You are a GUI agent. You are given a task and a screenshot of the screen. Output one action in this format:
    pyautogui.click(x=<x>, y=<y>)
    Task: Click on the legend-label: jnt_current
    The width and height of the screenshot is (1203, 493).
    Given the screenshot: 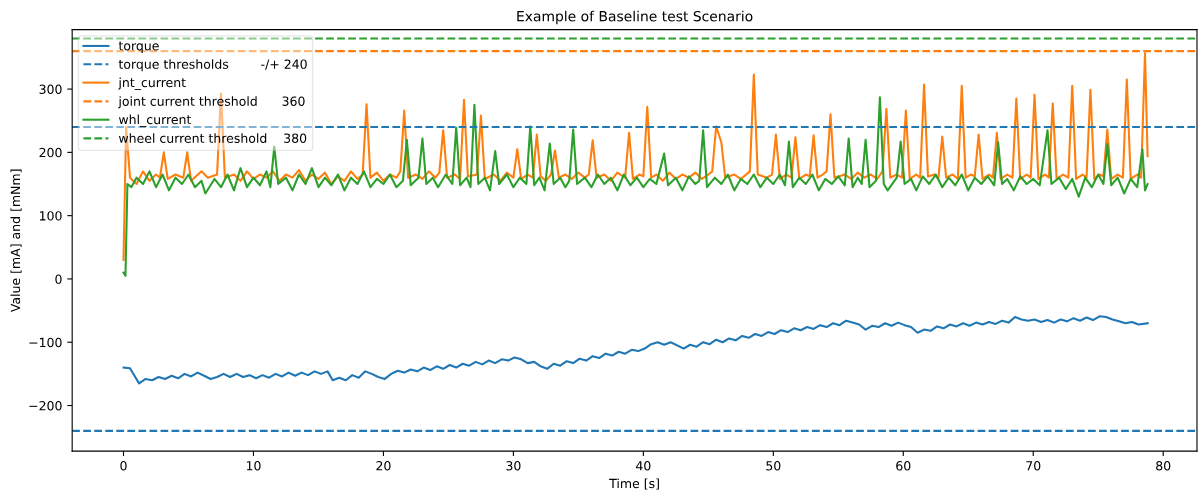 What is the action you would take?
    pyautogui.click(x=152, y=83)
    